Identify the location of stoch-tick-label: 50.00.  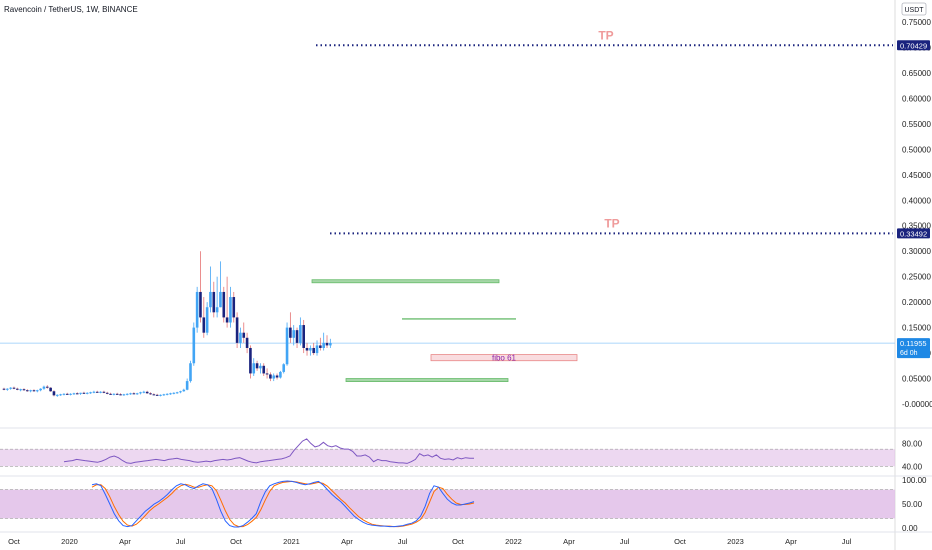
(912, 504).